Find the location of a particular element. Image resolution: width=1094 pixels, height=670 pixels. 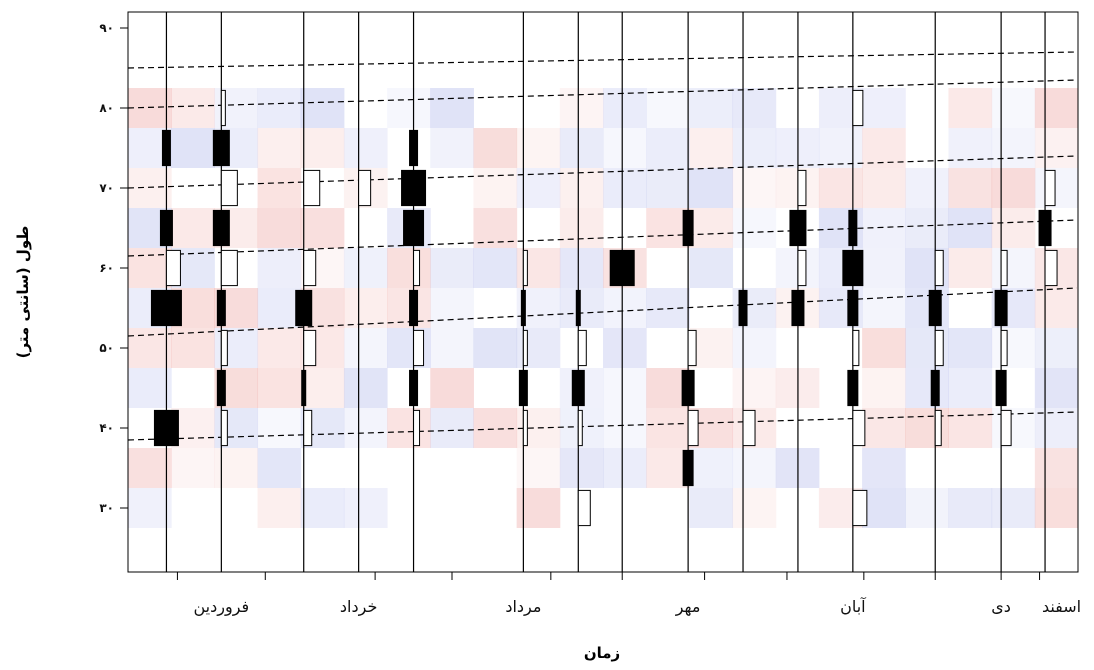

y-tick-label: ۷۰ is located at coordinates (106, 188).